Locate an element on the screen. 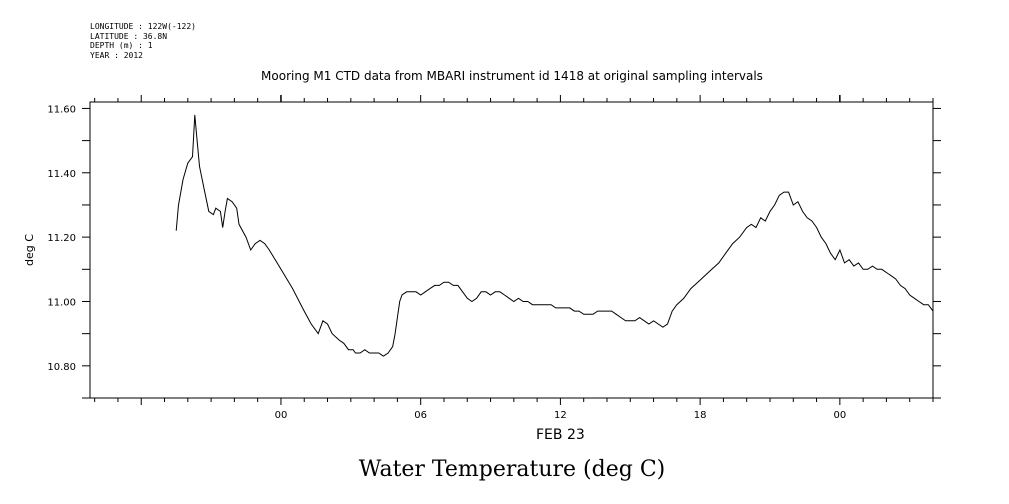  date-label: FEB 23 is located at coordinates (560, 435).